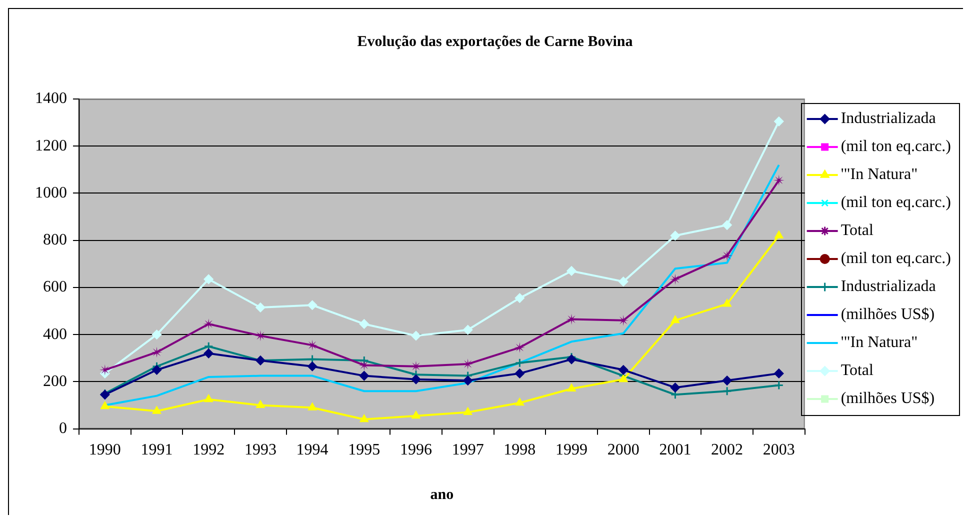  I want to click on x-tick-label: 1990, so click(104, 450).